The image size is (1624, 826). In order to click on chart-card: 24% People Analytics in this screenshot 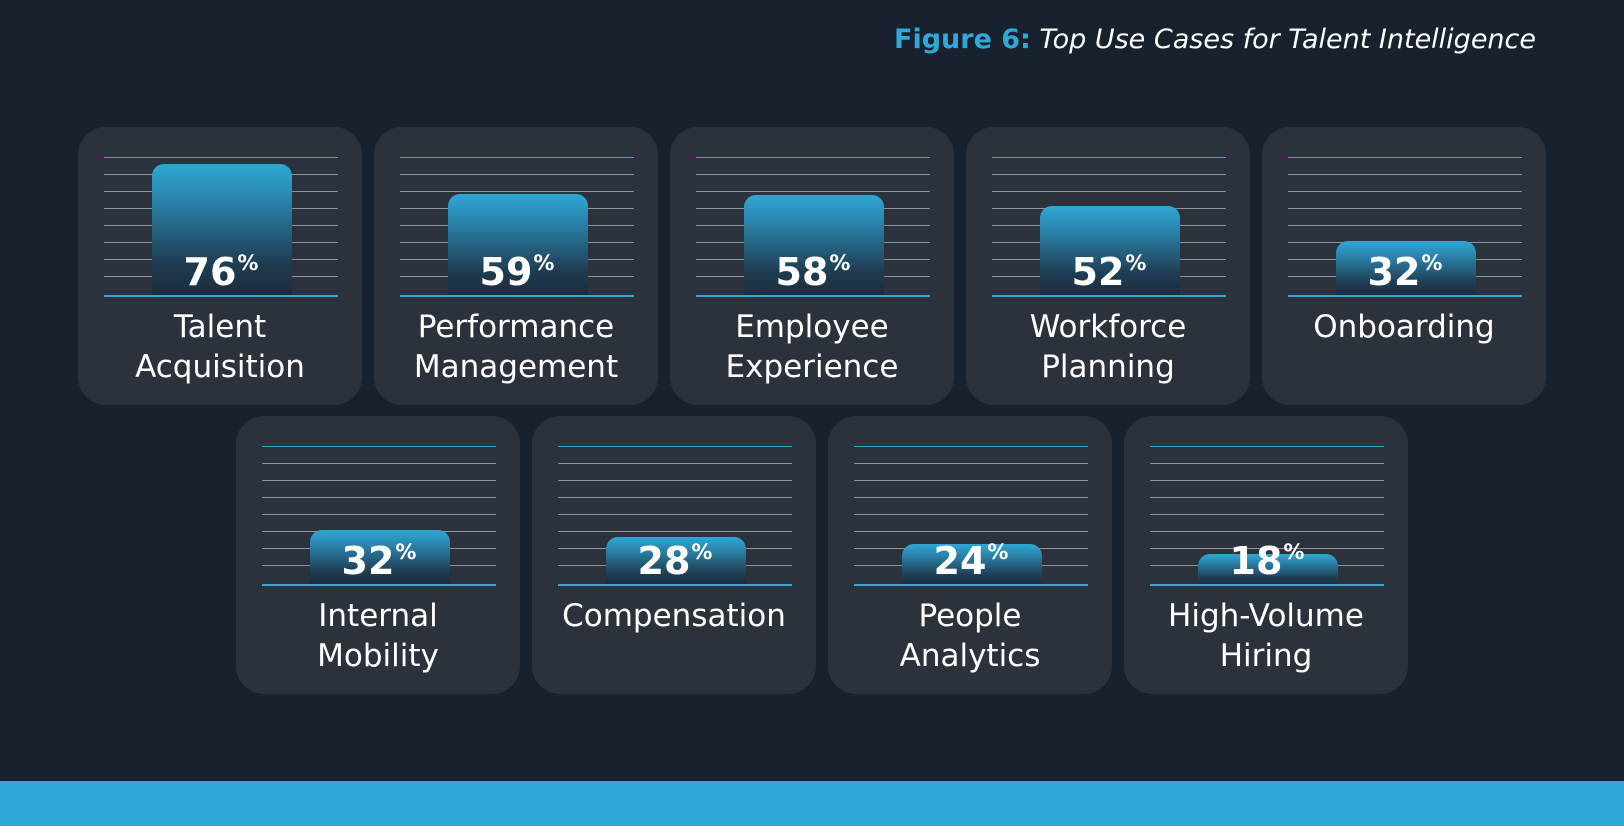, I will do `click(970, 555)`.